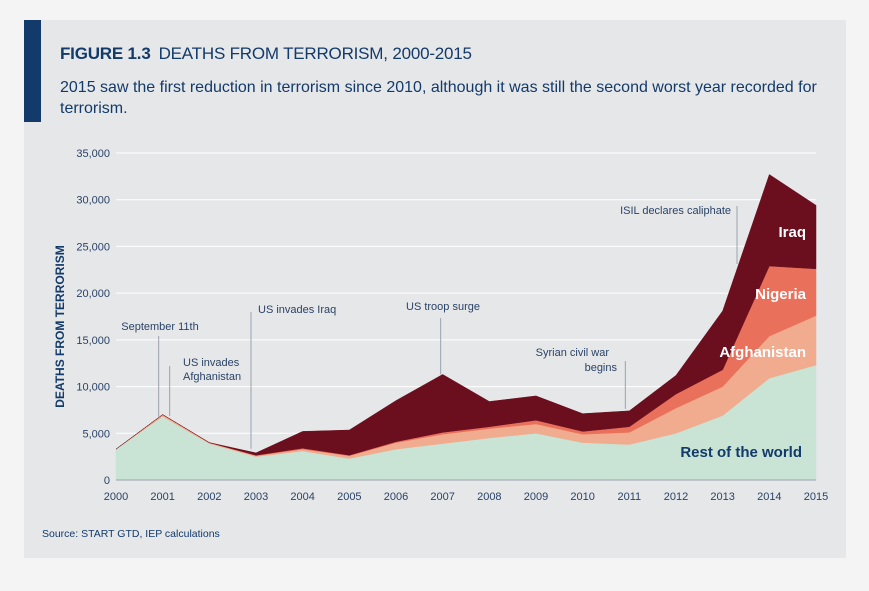 The image size is (869, 591). I want to click on x-tick-label: 2004, so click(302, 497).